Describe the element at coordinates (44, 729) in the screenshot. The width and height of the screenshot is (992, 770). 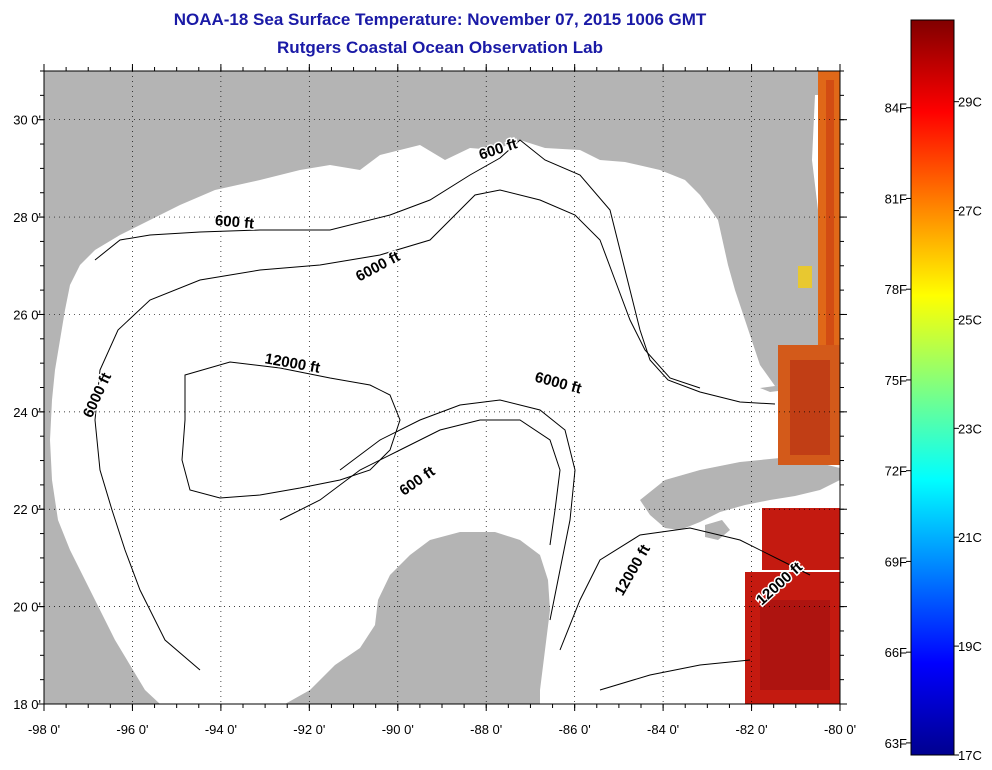
I see `lon-label: -98 0'` at that location.